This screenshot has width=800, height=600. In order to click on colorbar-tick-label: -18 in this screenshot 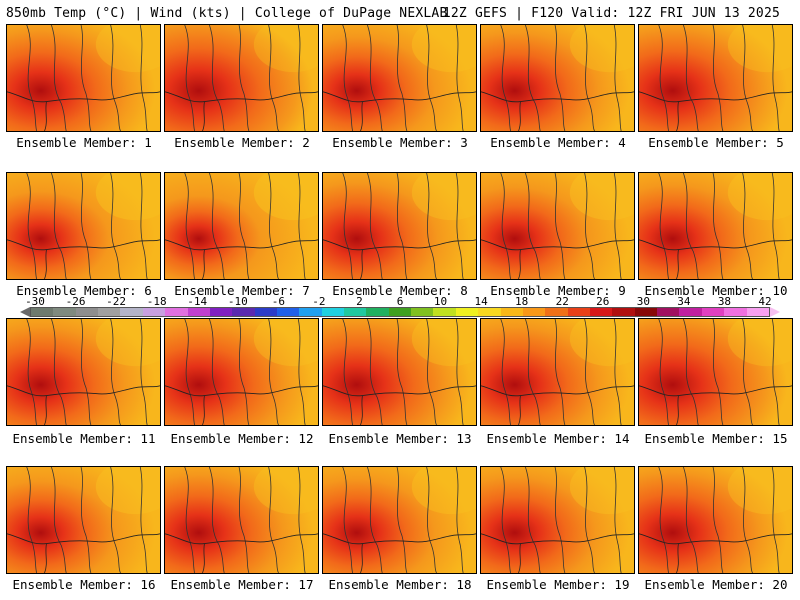, I will do `click(156, 301)`.